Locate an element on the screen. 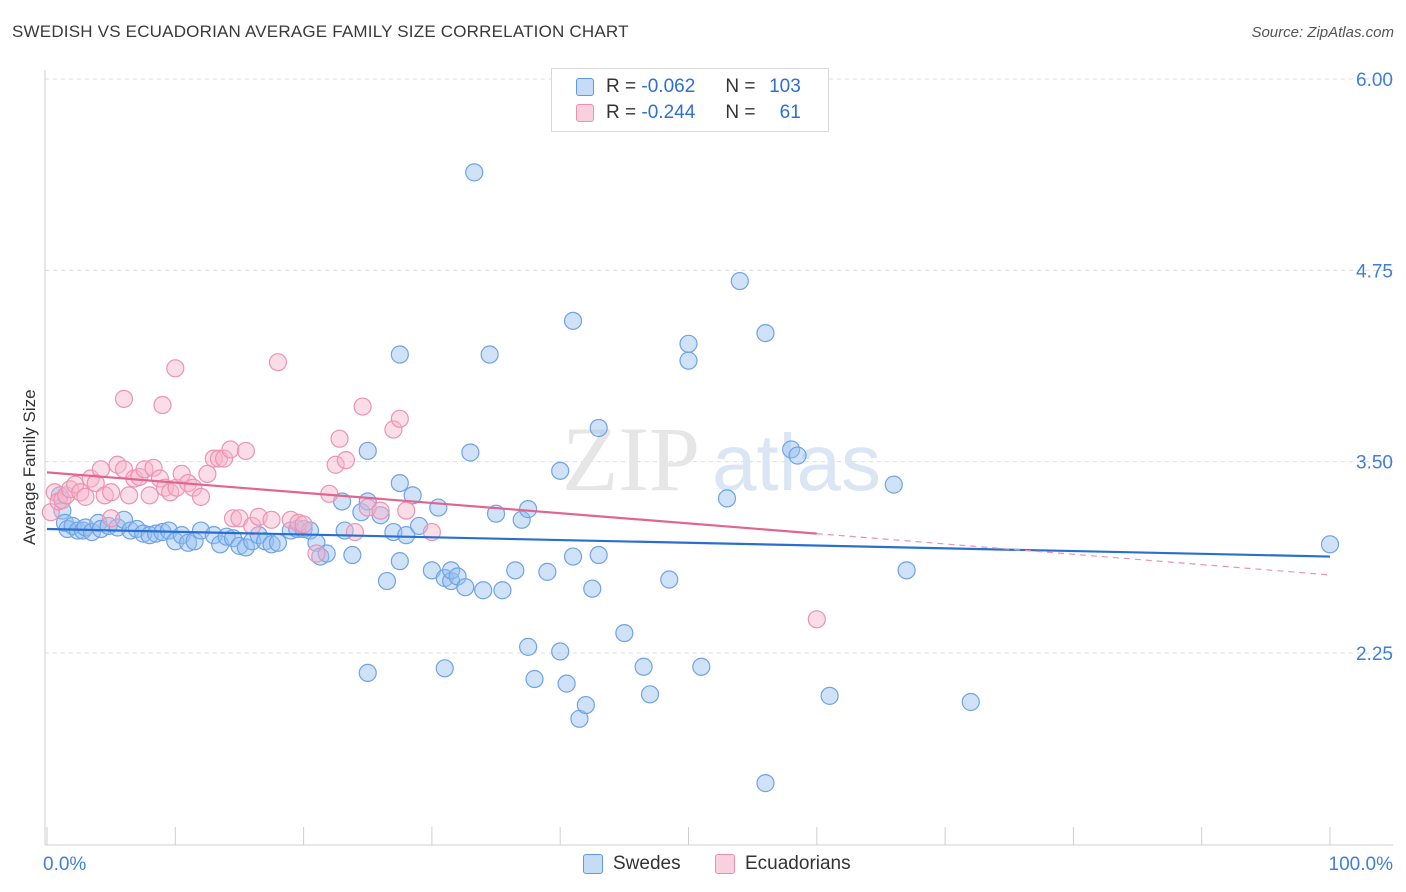 The image size is (1406, 892). ecuadorians-trend-extension is located at coordinates (1073, 554).